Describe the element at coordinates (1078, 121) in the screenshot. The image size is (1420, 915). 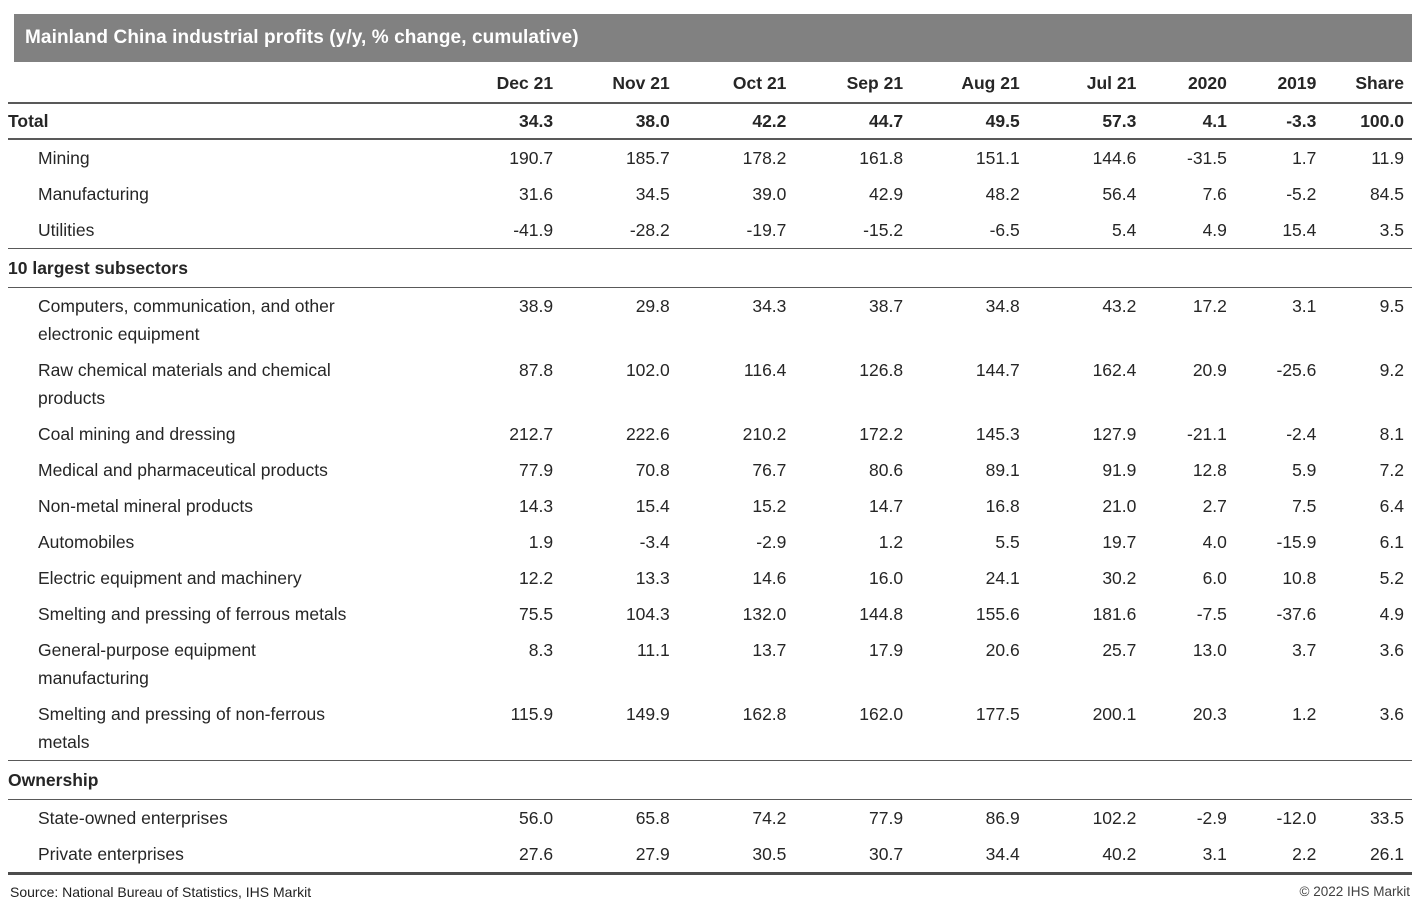
I see `cell-value: 57.3` at that location.